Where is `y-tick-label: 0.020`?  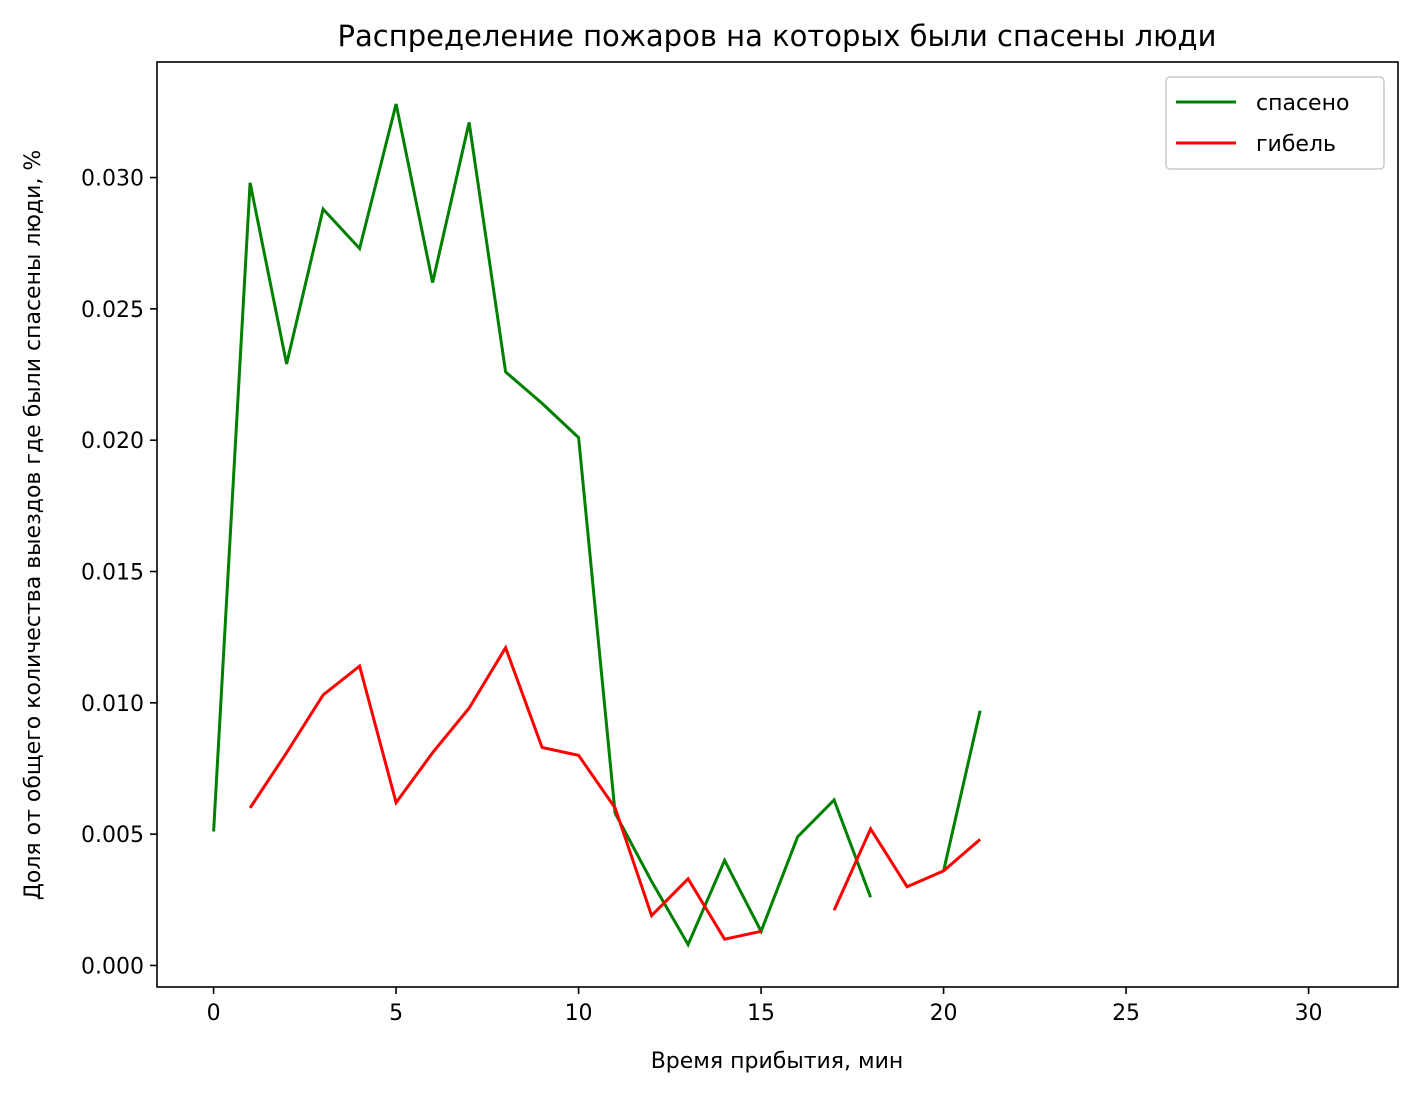
y-tick-label: 0.020 is located at coordinates (112, 441).